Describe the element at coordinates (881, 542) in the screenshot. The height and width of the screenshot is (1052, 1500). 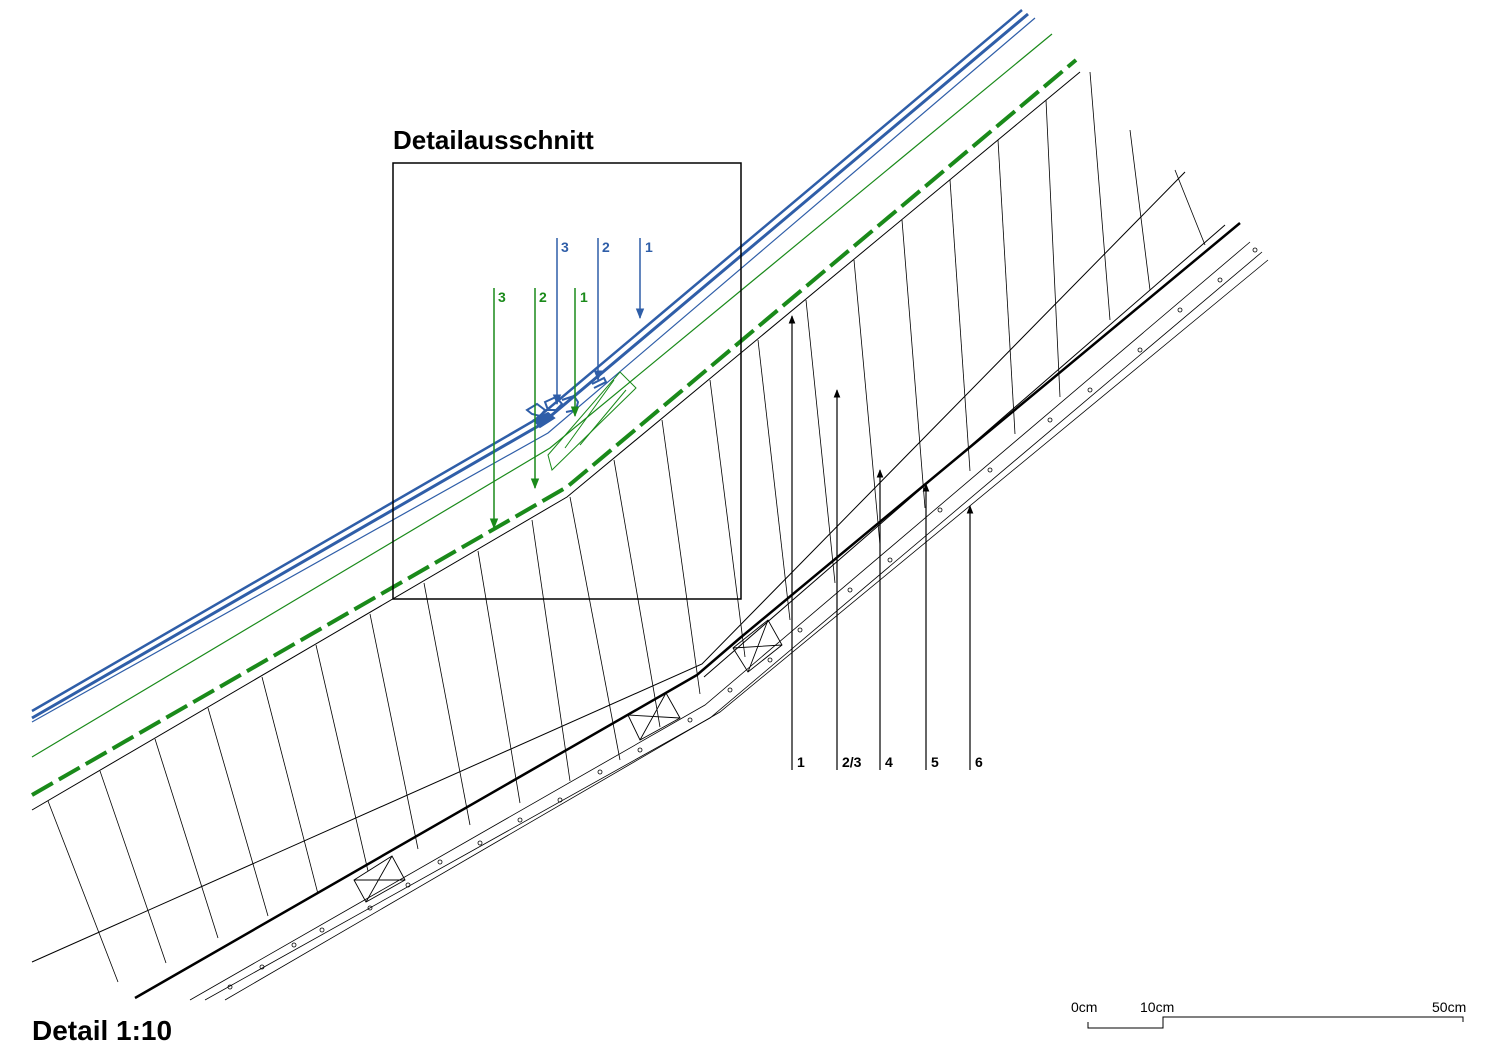
I see `layer-callouts` at that location.